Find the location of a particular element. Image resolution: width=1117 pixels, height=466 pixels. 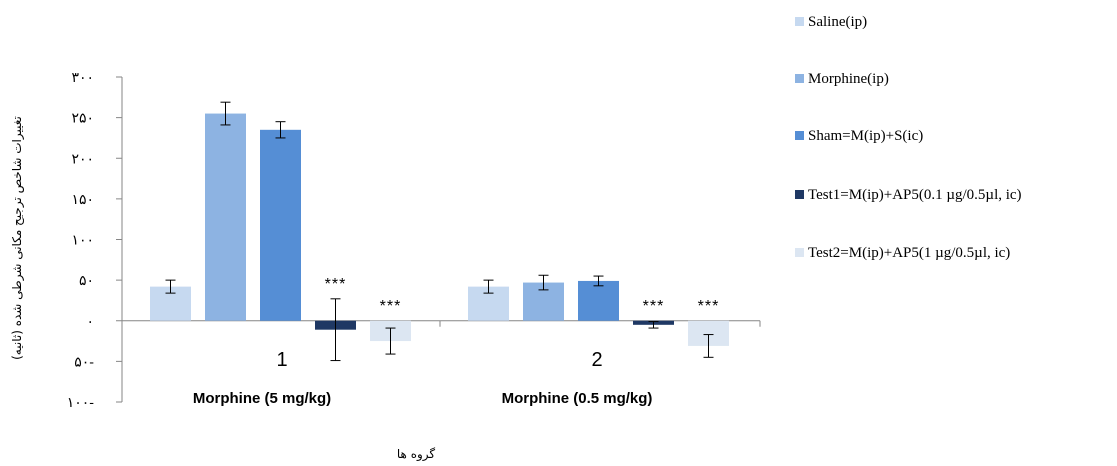

legend-label: Test1=M(ip)+AP5(0.1 µg/0.5µl, ic) is located at coordinates (915, 195).